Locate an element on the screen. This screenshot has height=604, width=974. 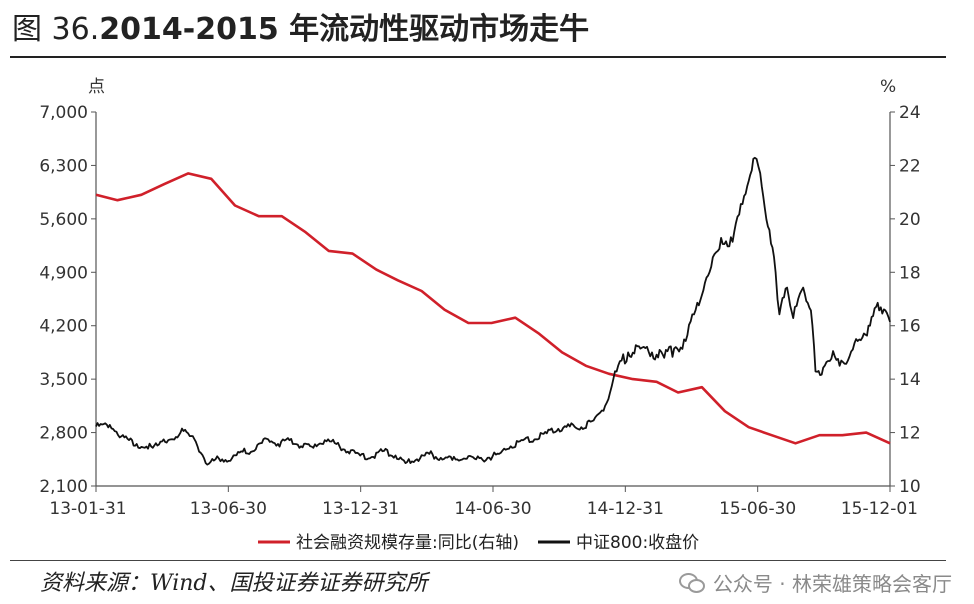
right-tick-label: 14 is located at coordinates (910, 380).